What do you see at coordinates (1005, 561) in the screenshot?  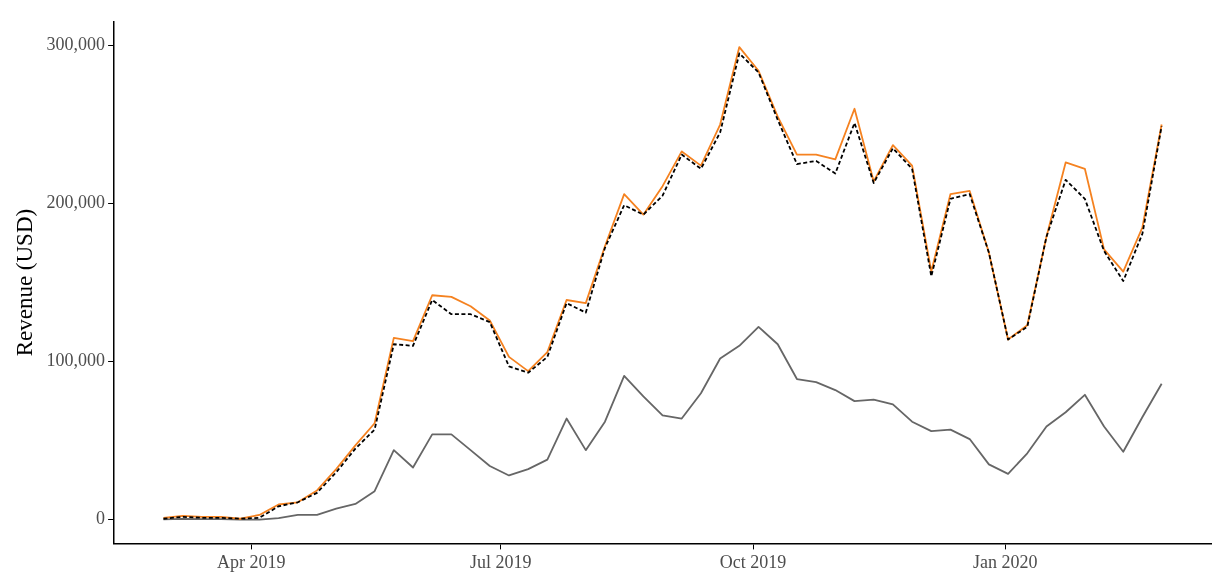 I see `x-tick-label: Jan 2020` at bounding box center [1005, 561].